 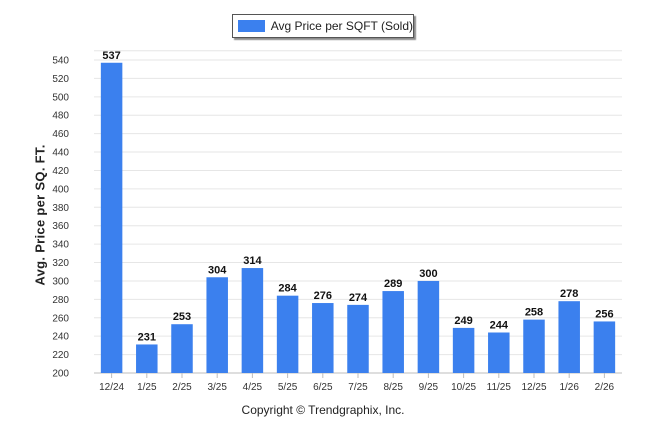 I want to click on data-label: 249, so click(x=463, y=321).